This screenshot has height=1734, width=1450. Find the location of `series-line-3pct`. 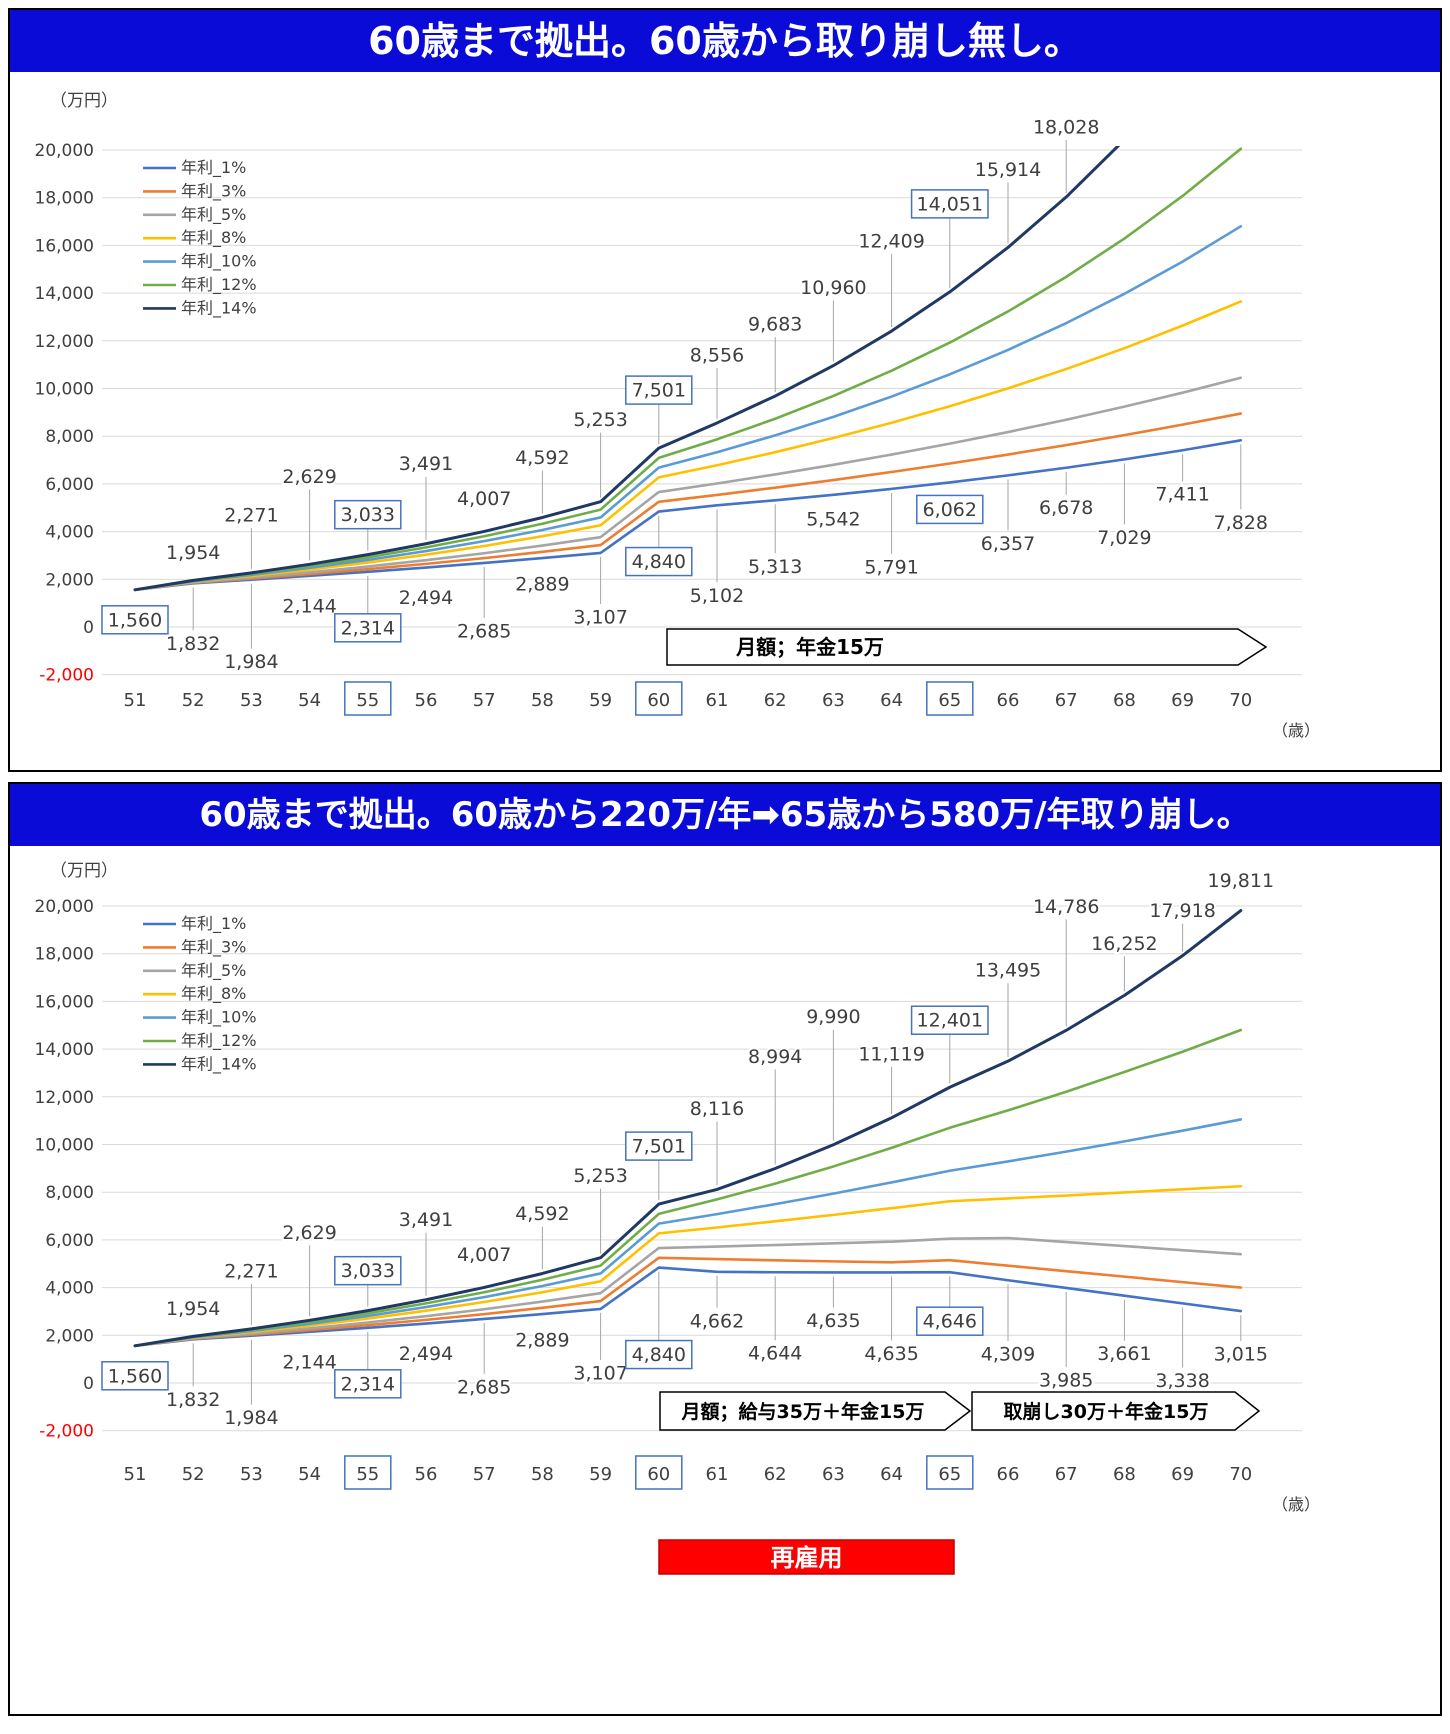

series-line-3pct is located at coordinates (688, 502).